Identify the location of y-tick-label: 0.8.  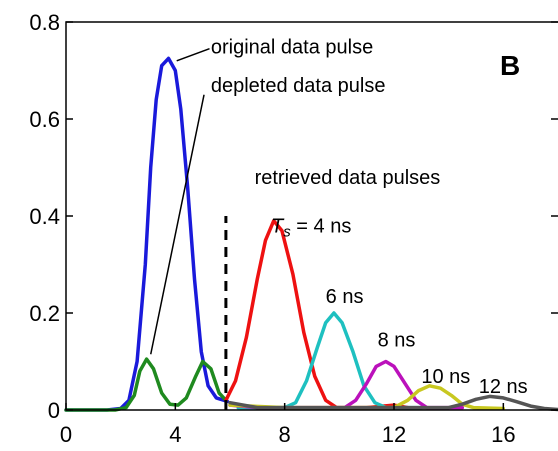
(44, 22).